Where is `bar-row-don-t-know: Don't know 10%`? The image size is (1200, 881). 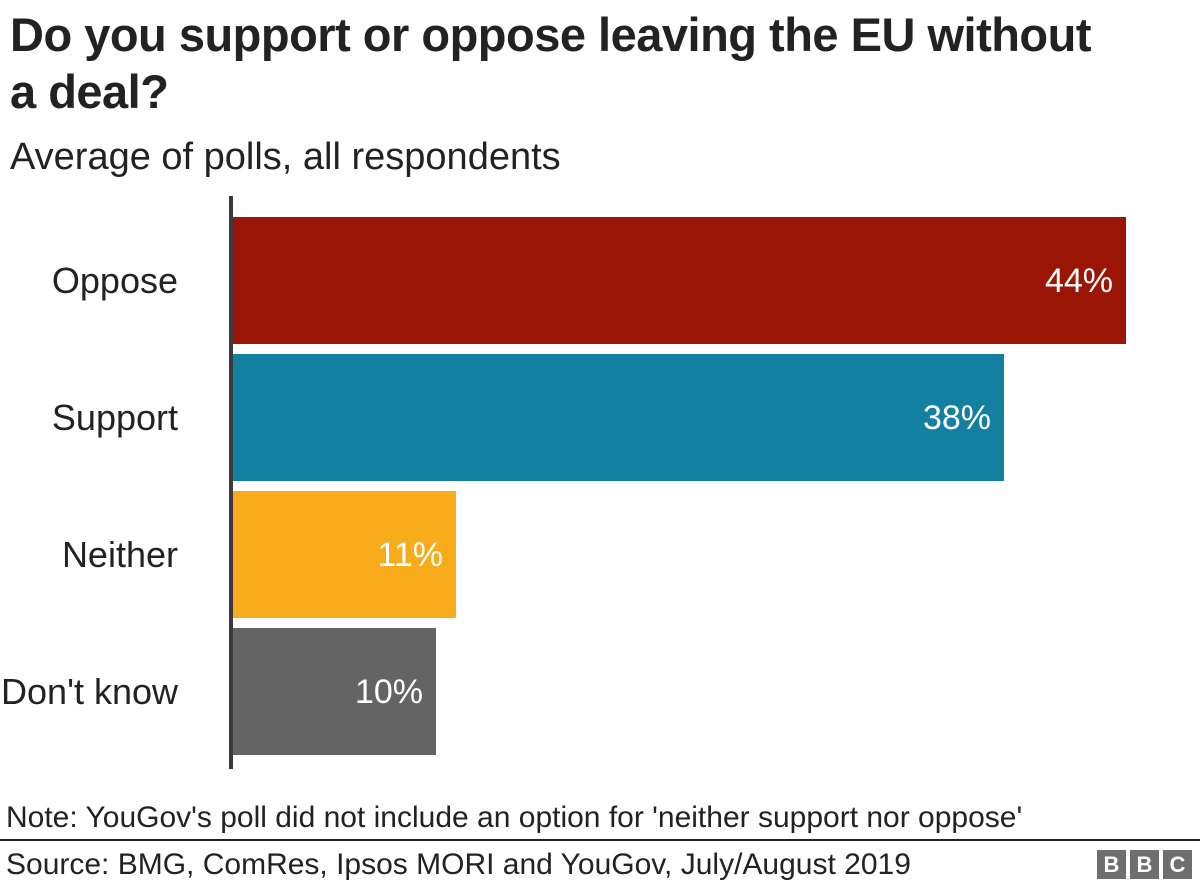 bar-row-don-t-know: Don't know 10% is located at coordinates (600, 691).